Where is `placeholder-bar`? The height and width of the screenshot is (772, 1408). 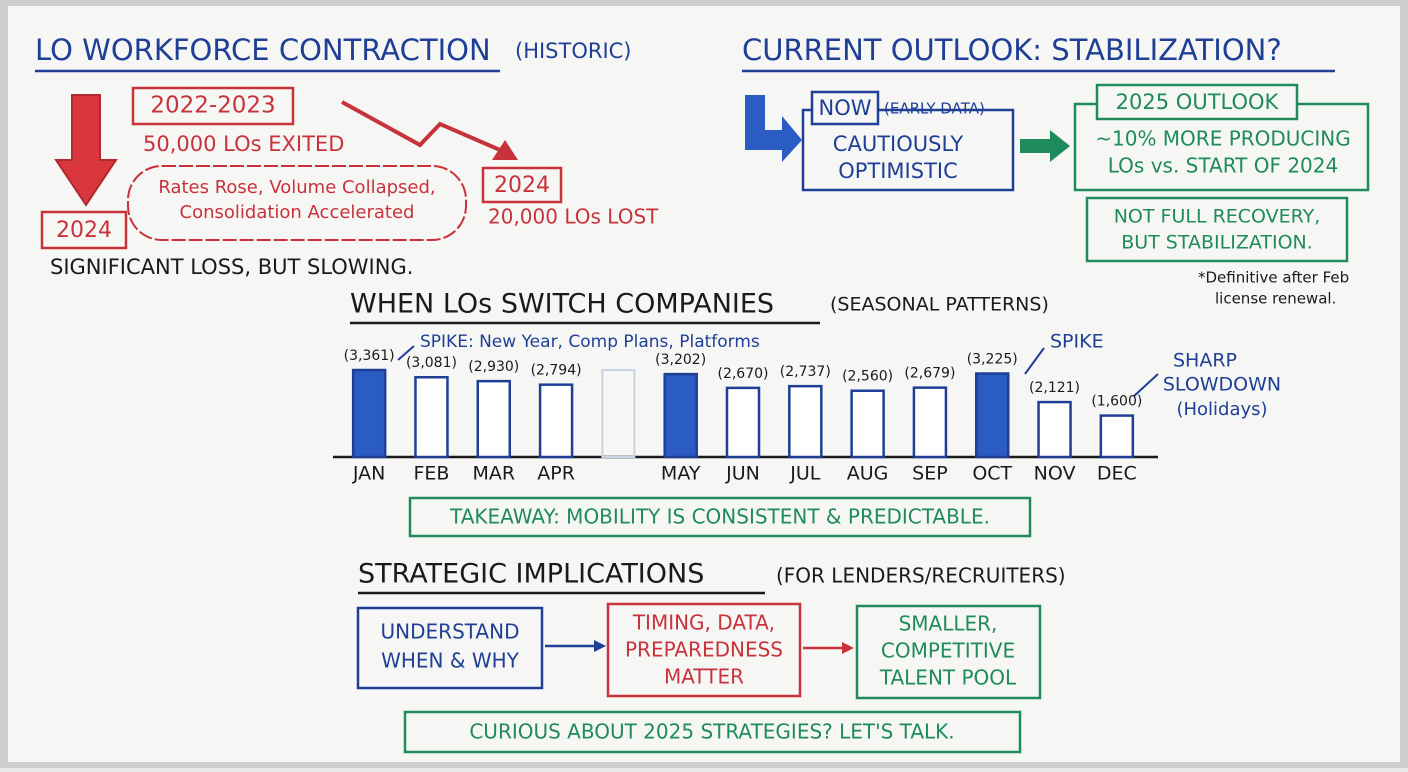
placeholder-bar is located at coordinates (618, 413).